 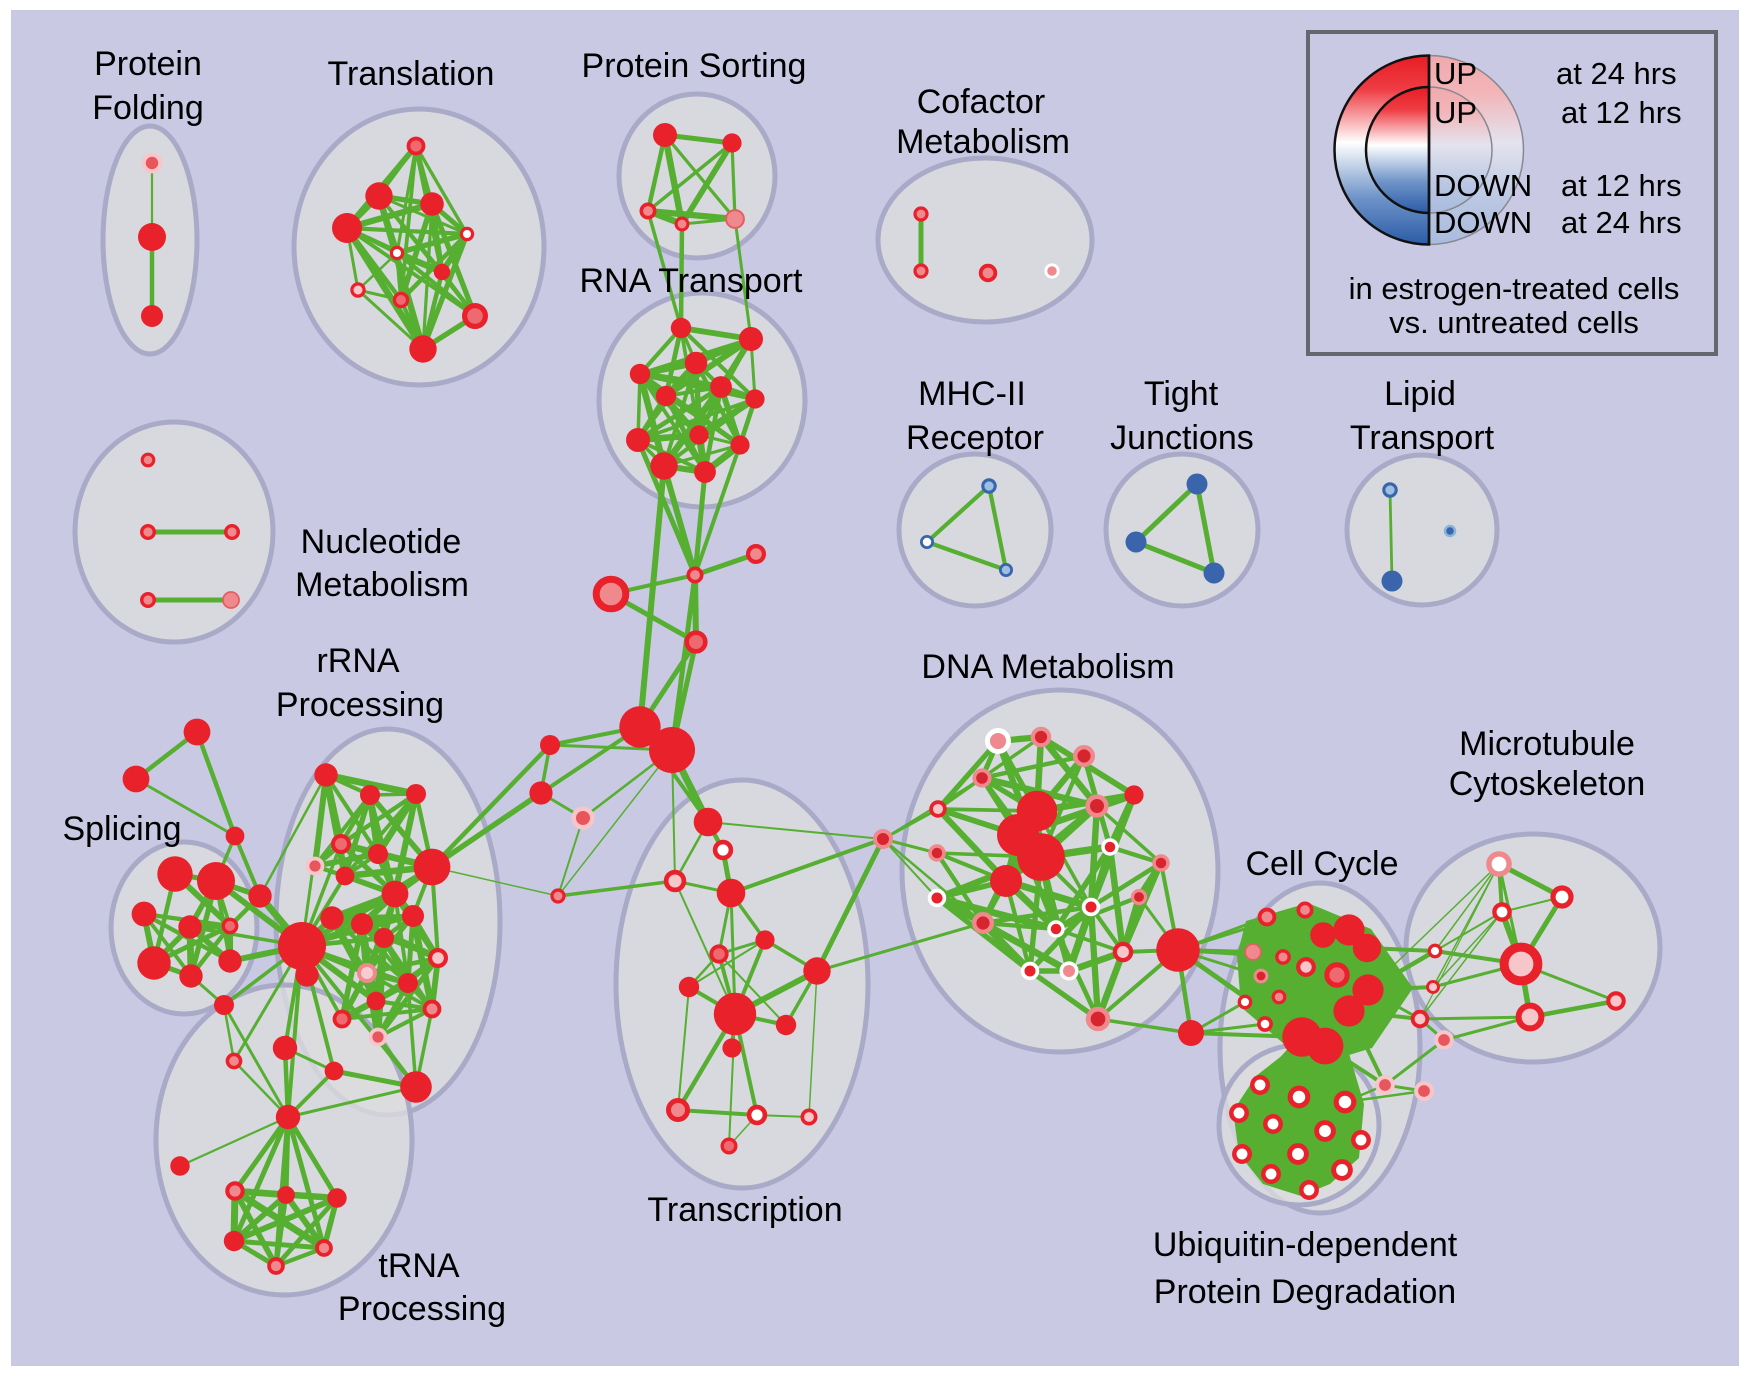 I want to click on svg-text: Microtubule, so click(x=1547, y=744).